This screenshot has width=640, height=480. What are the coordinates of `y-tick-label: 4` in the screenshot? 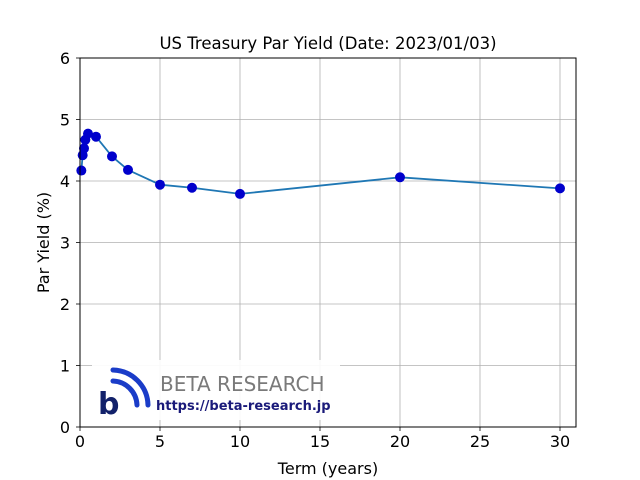 It's located at (65, 181).